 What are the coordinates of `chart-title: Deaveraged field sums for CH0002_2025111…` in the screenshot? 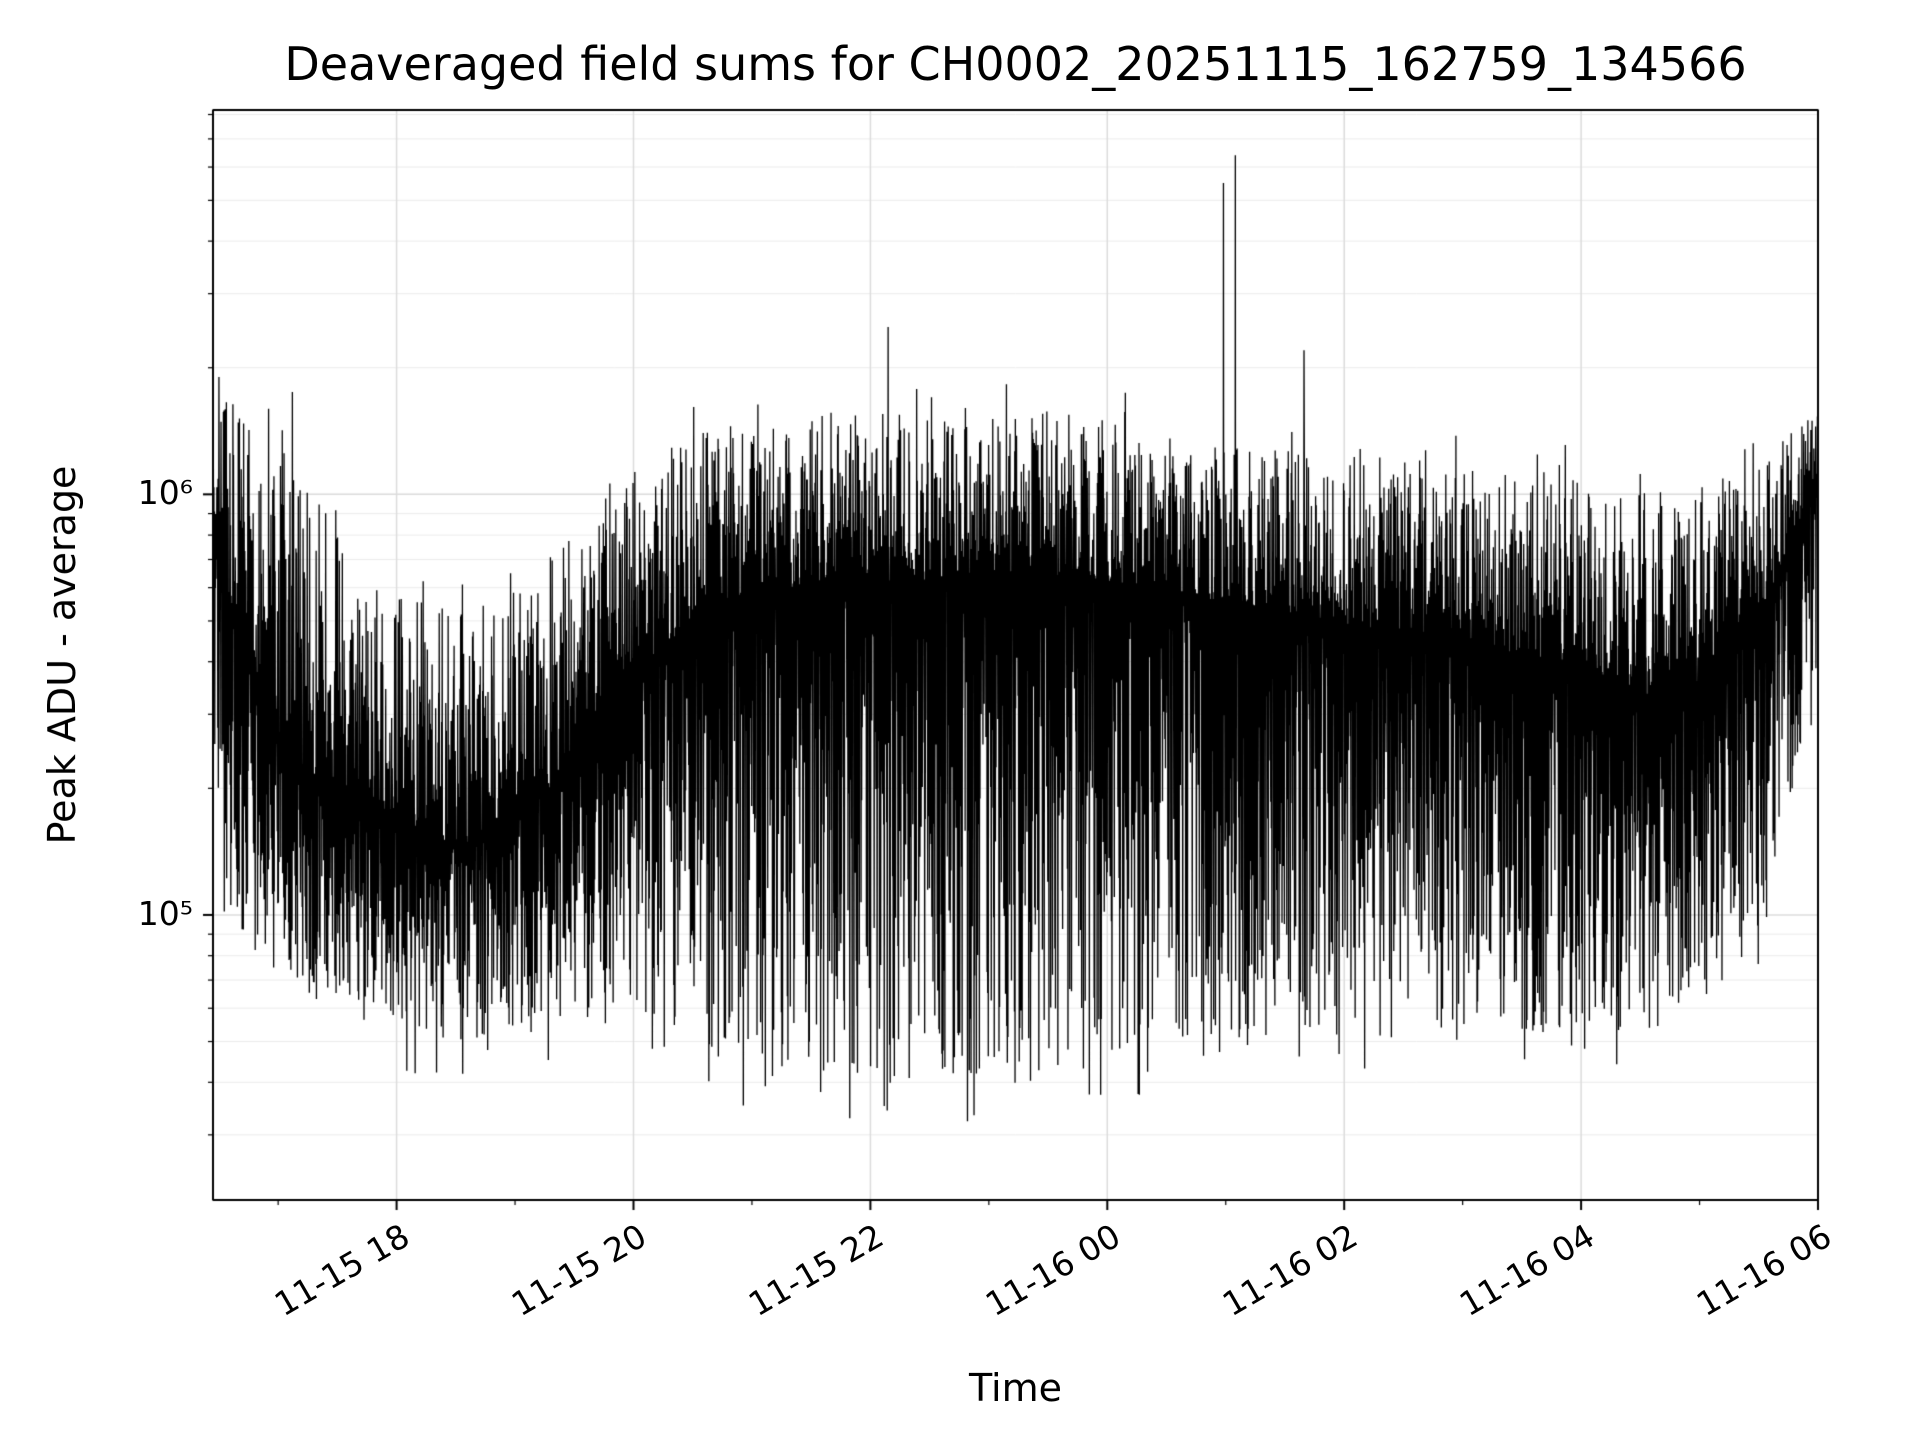 It's located at (1015, 64).